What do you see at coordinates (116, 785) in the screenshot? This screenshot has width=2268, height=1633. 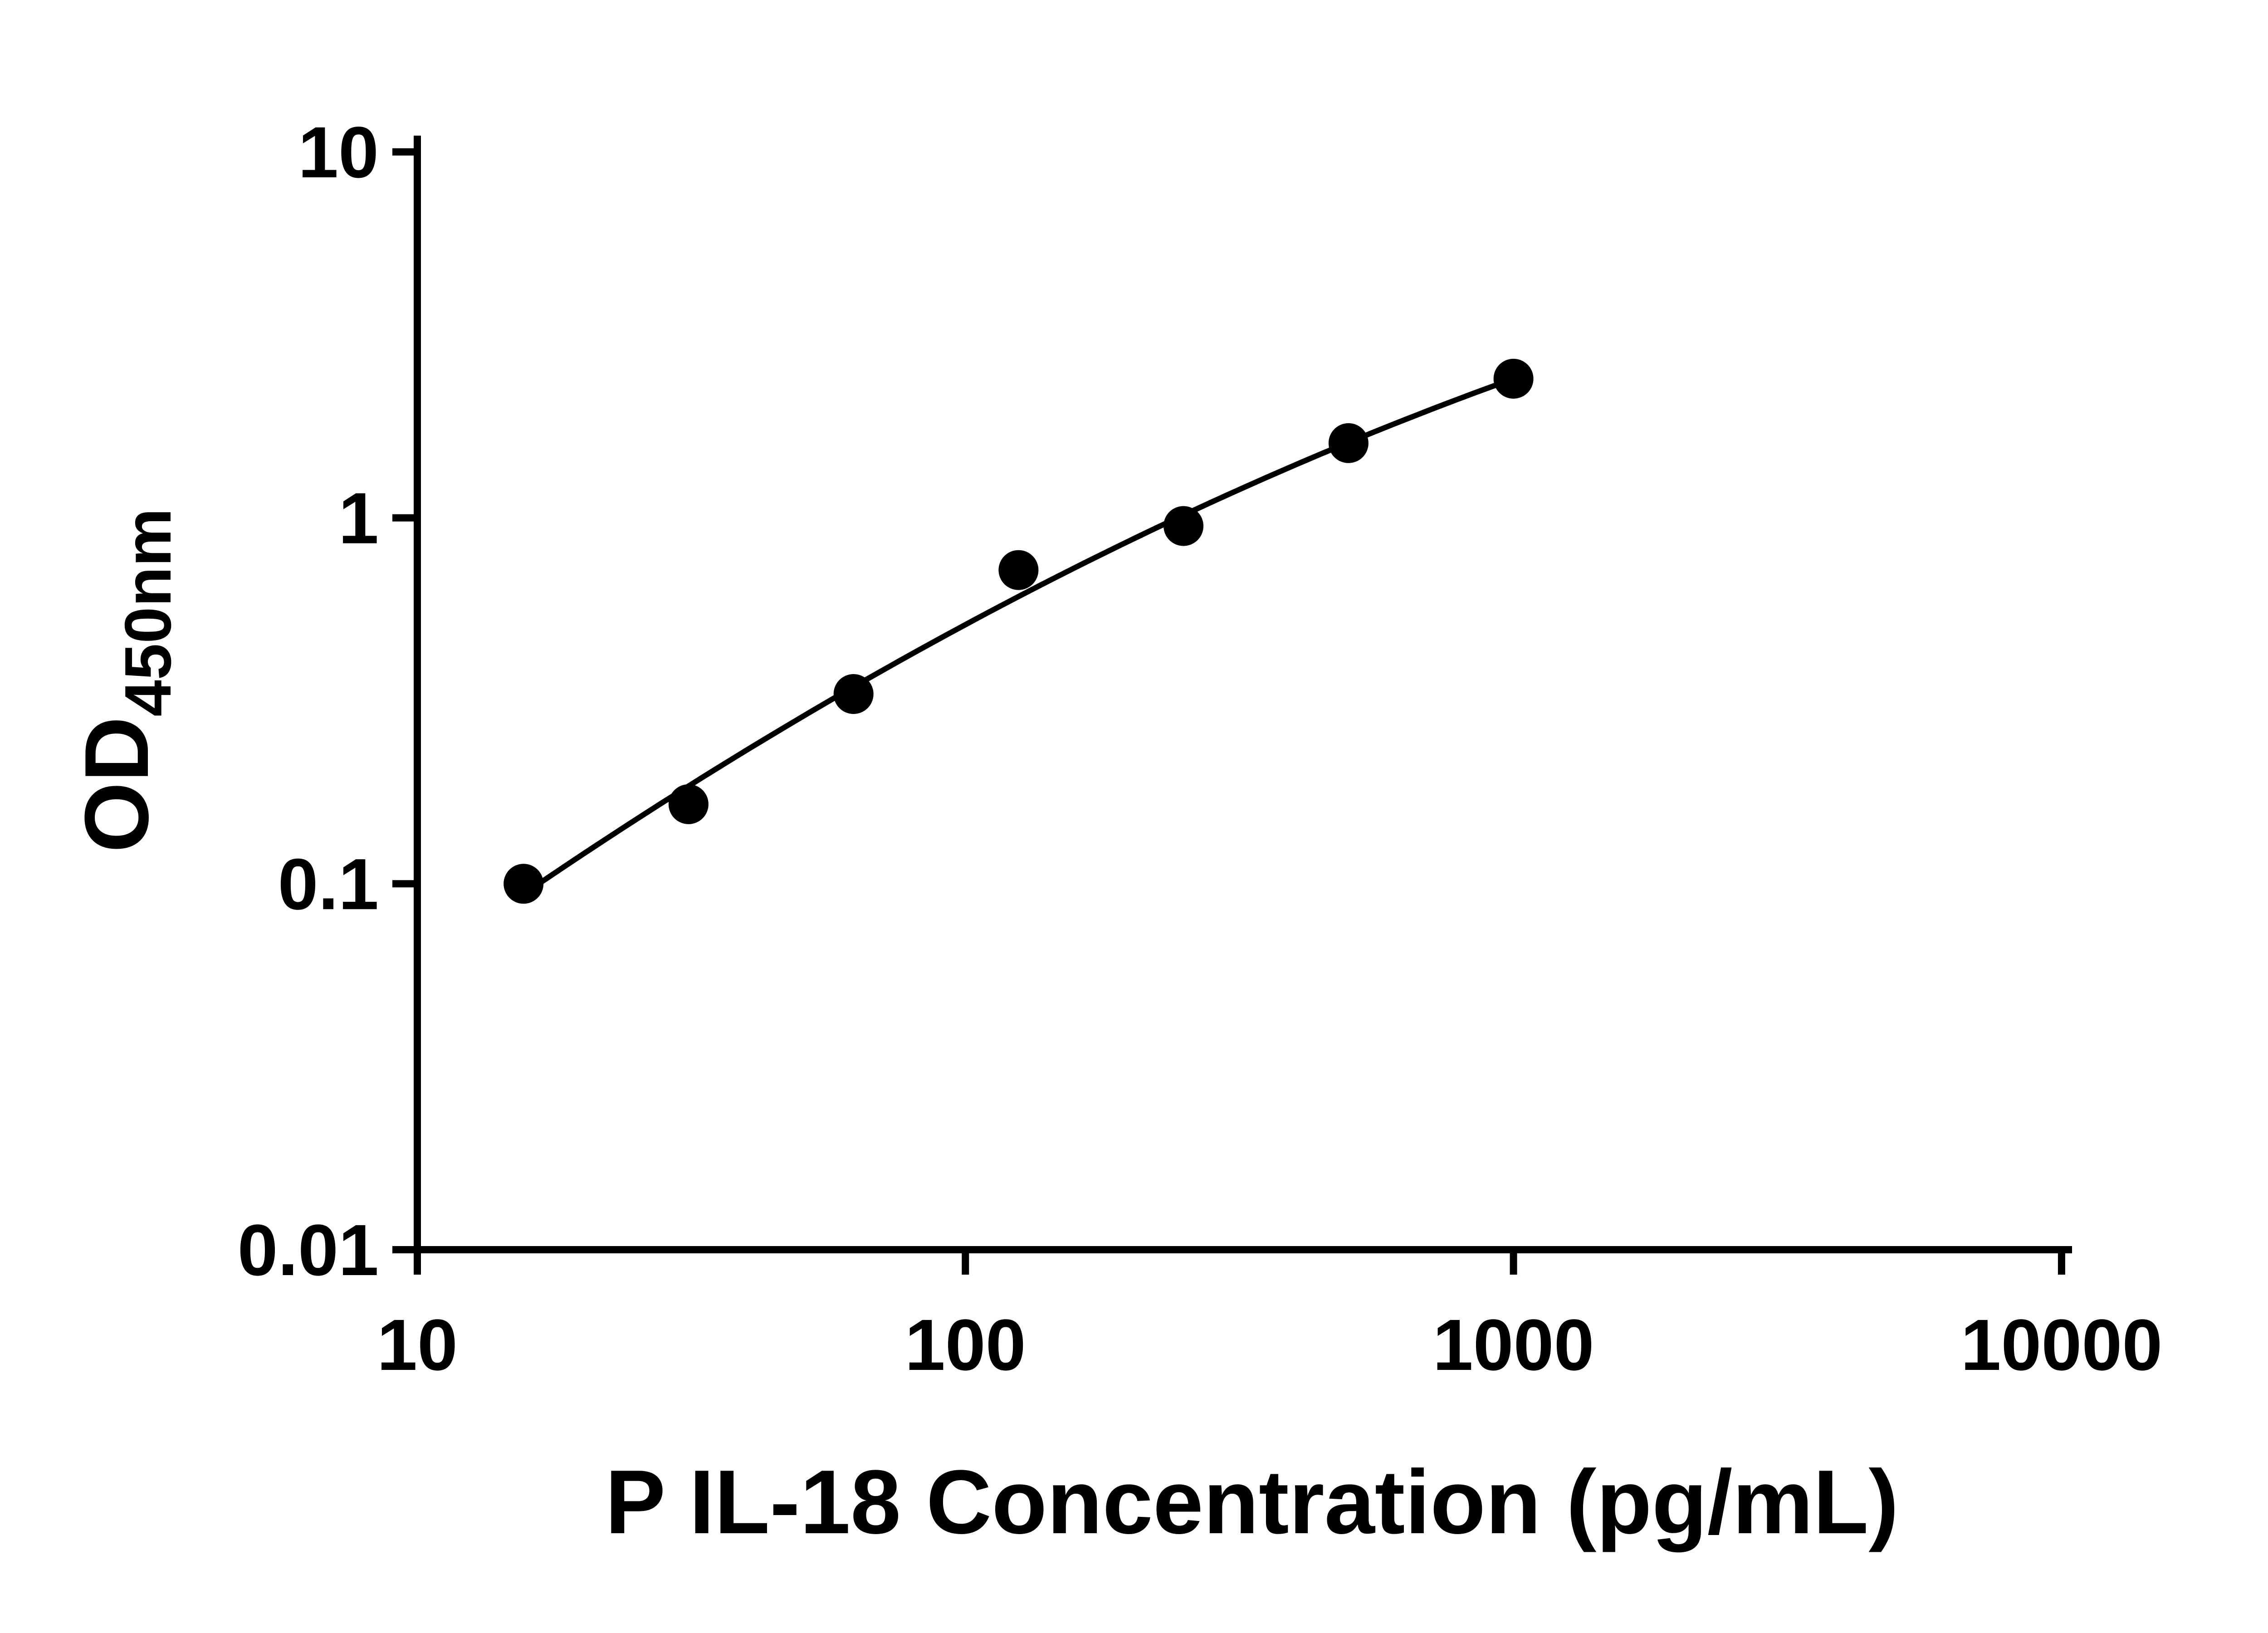 I see `y-axis-title-main: OD` at bounding box center [116, 785].